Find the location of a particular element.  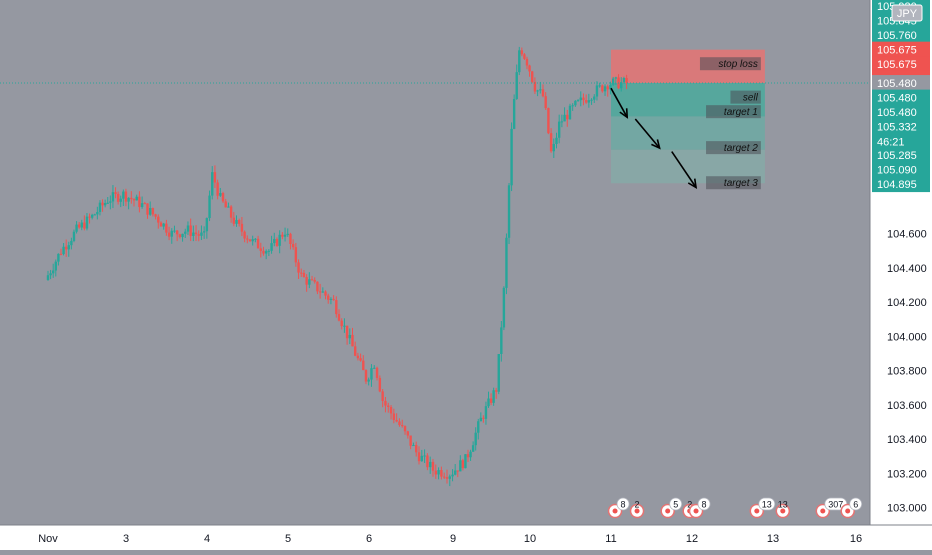

annotation-5: target 3 is located at coordinates (733, 183).